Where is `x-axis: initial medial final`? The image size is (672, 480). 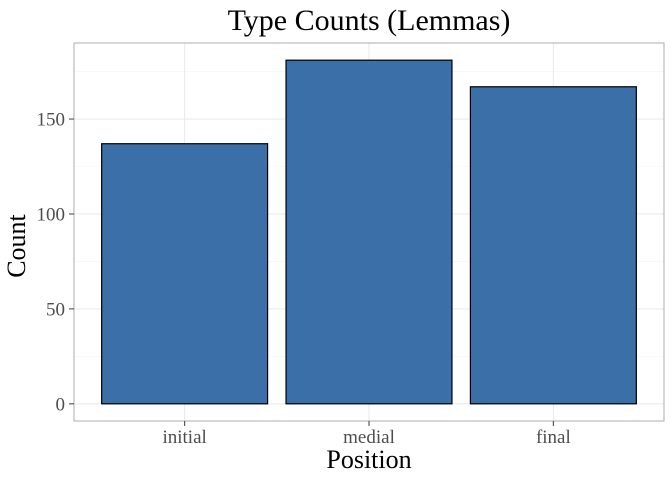
x-axis: initial medial final is located at coordinates (366, 434).